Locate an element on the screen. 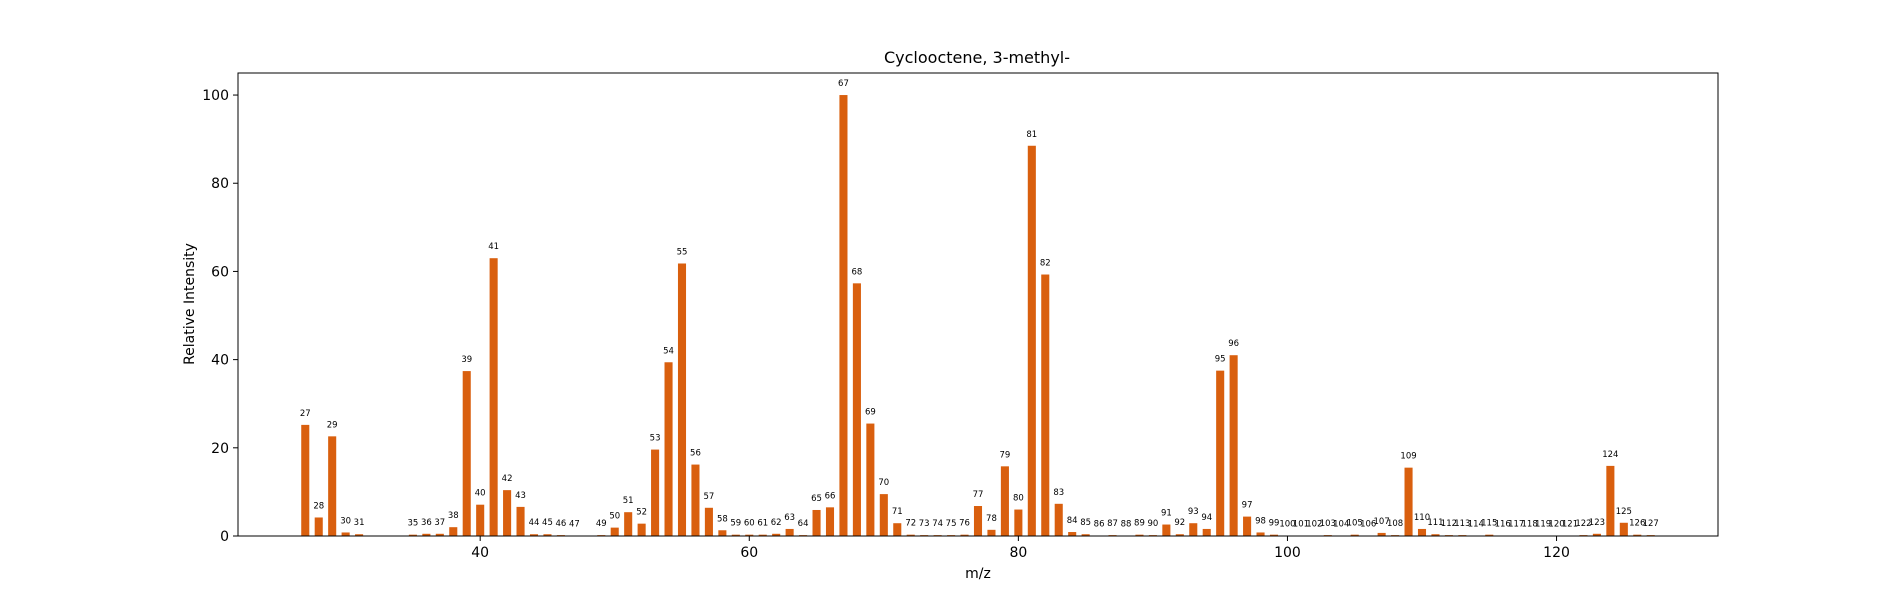  bar-label: 53 is located at coordinates (655, 439).